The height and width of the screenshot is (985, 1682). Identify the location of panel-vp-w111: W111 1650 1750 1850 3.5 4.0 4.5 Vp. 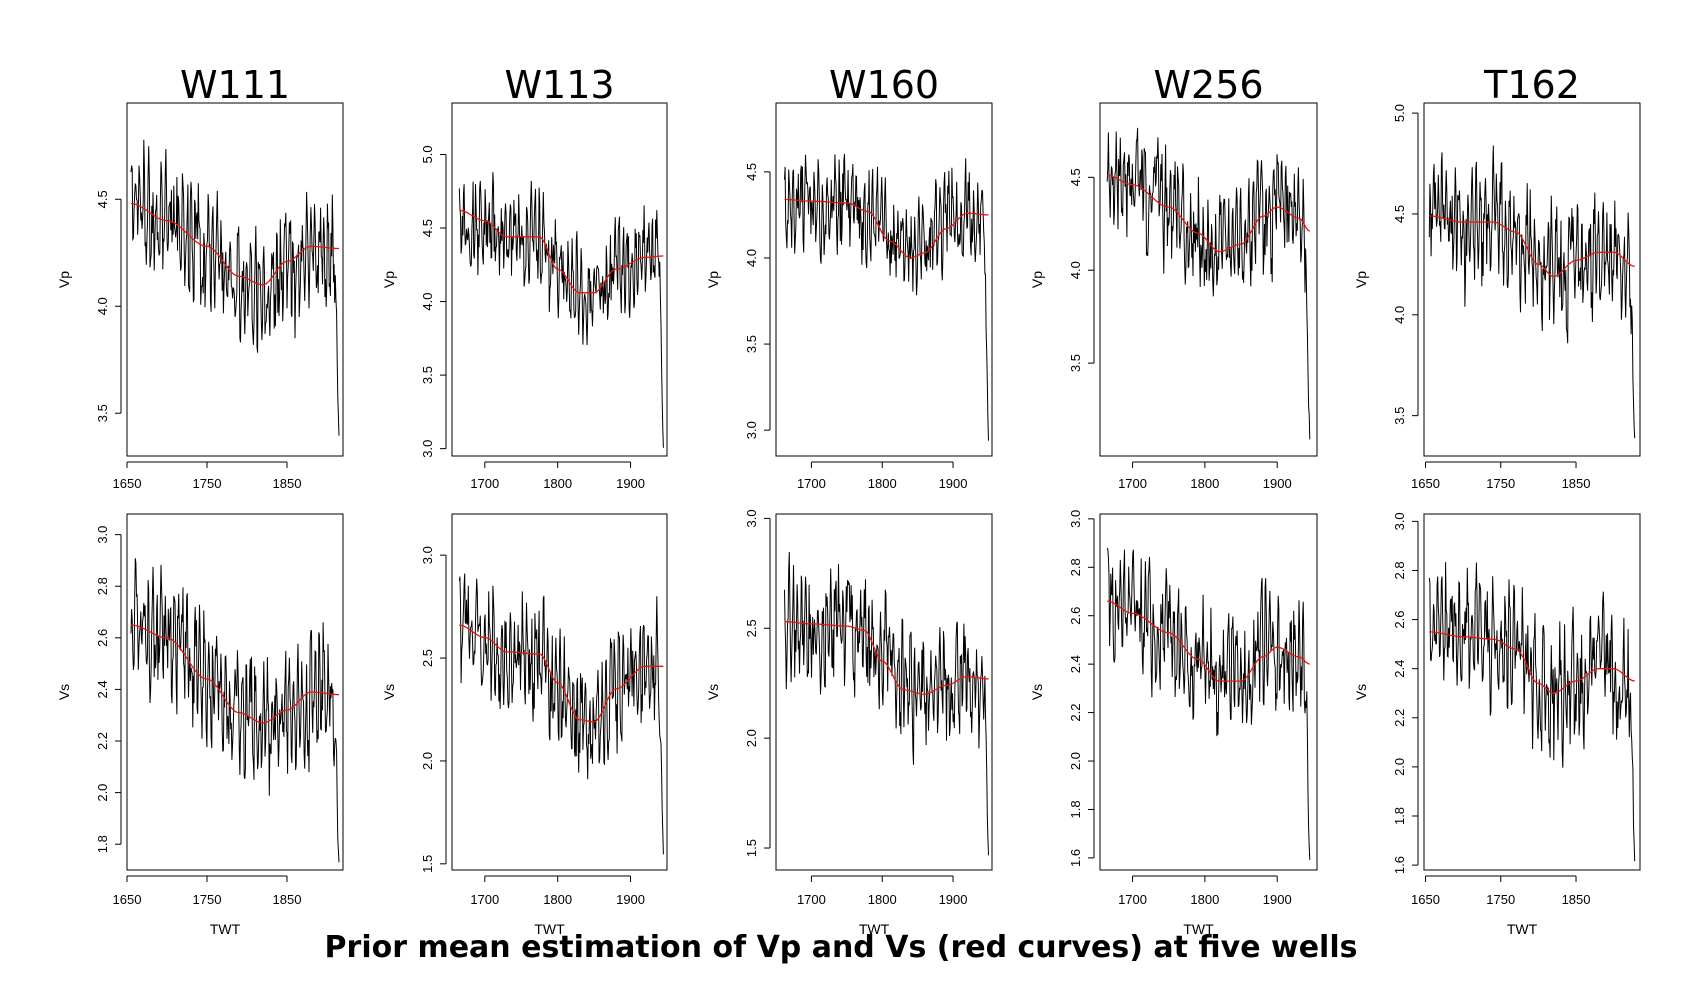
(200, 277).